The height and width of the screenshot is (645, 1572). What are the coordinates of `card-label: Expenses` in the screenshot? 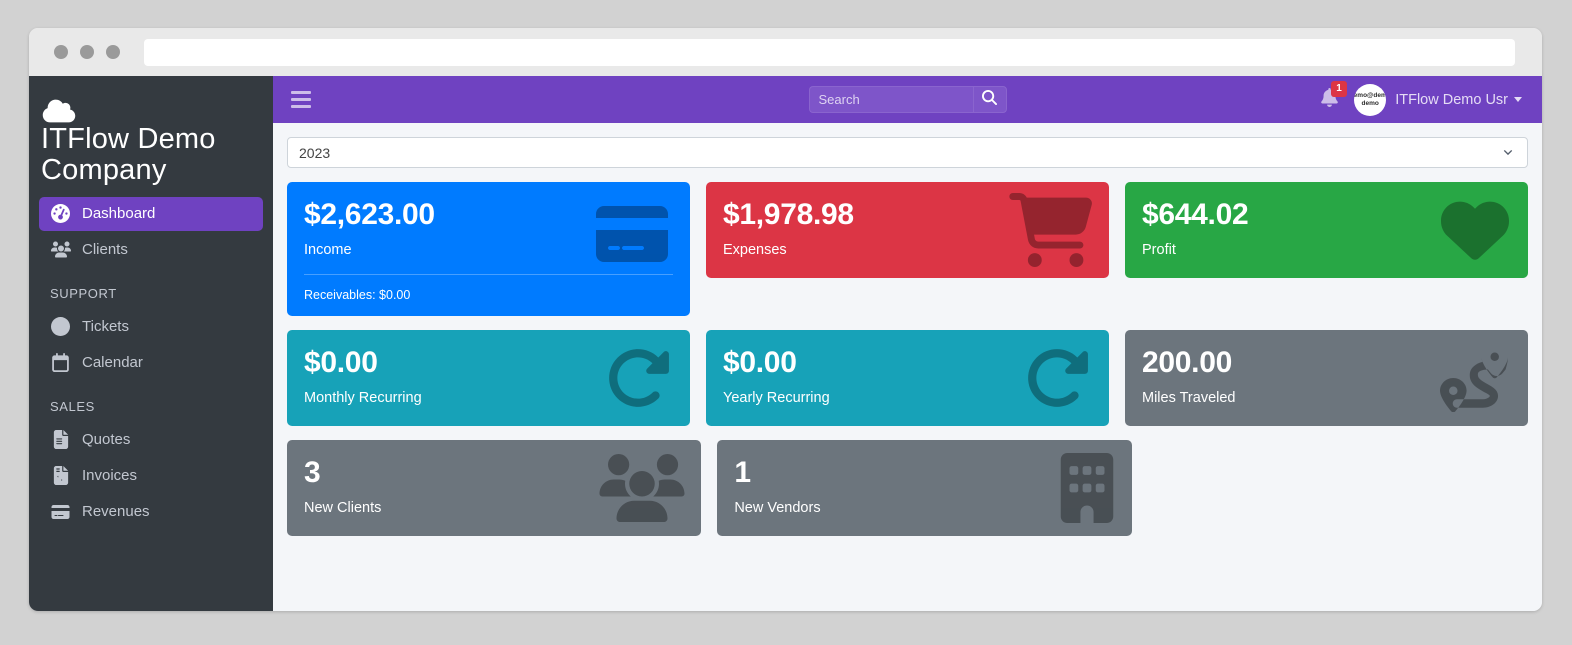 It's located at (755, 250).